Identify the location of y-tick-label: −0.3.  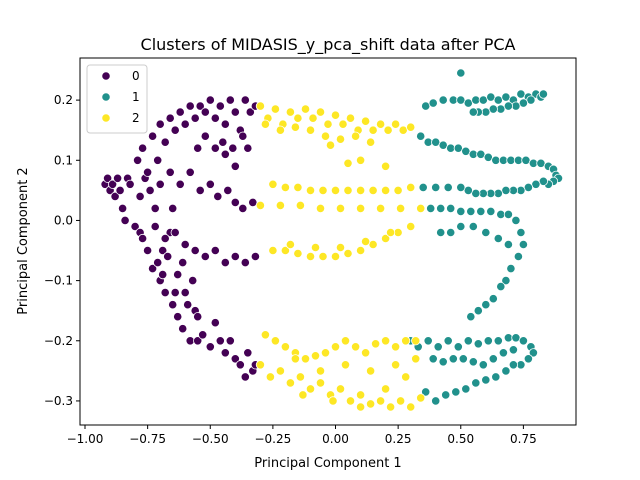
(58, 401).